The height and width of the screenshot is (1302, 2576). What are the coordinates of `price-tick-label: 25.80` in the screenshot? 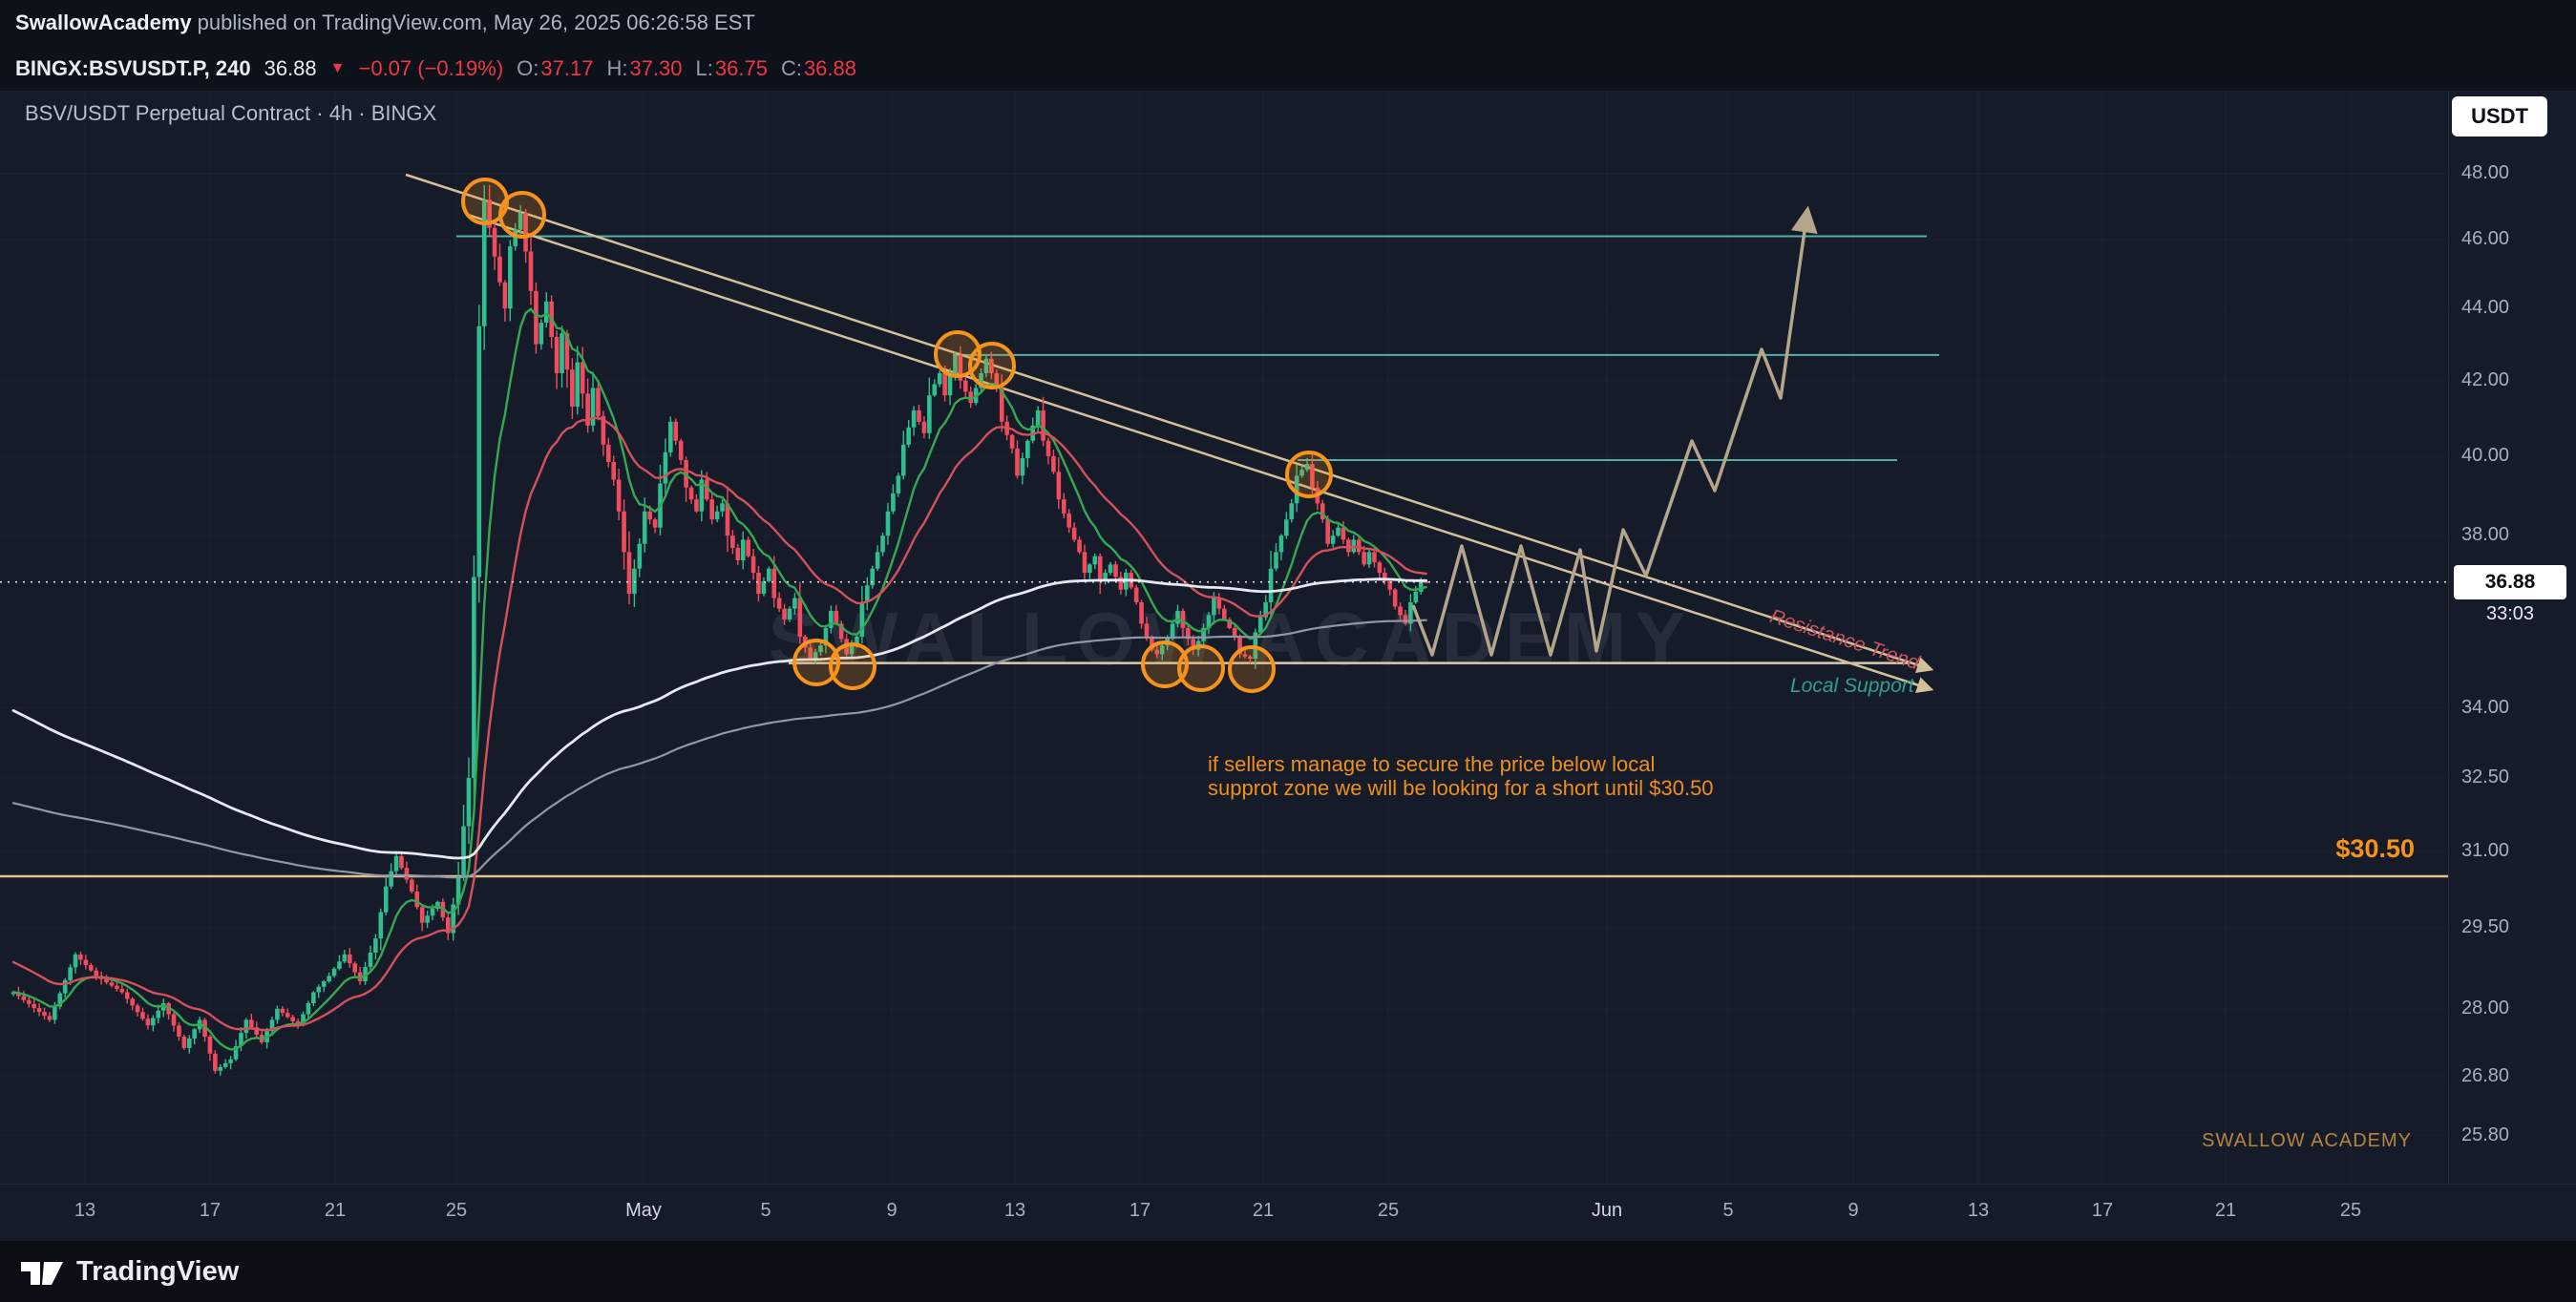 It's located at (2485, 1135).